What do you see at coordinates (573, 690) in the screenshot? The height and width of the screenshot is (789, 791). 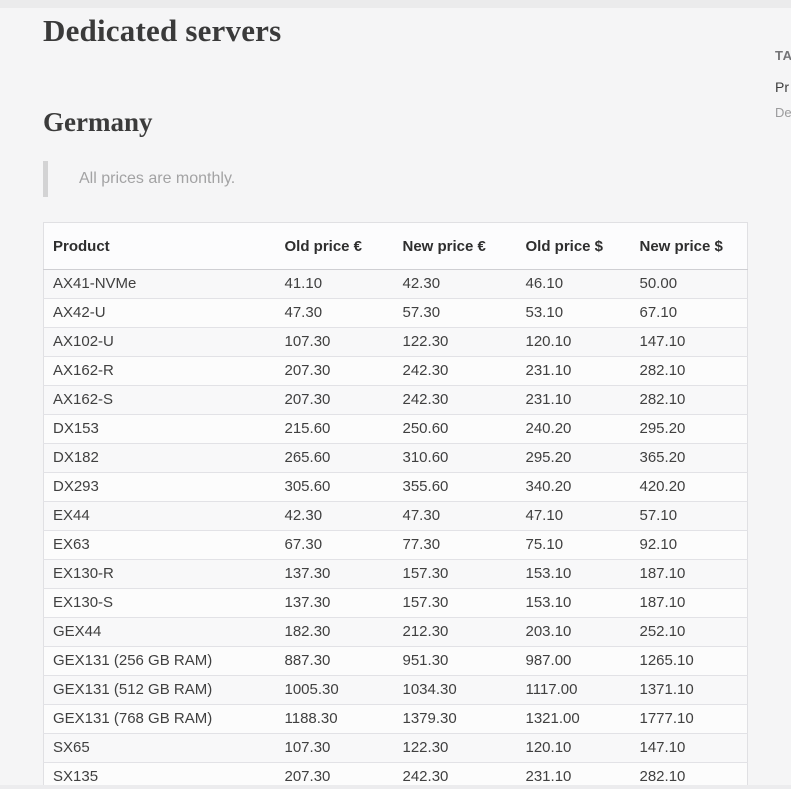 I see `price-cell: 1117.00` at bounding box center [573, 690].